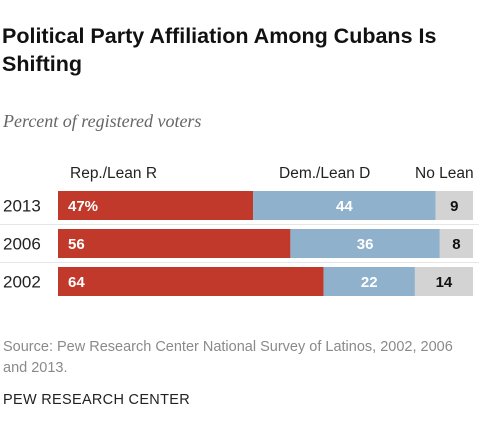 The height and width of the screenshot is (432, 479). Describe the element at coordinates (156, 205) in the screenshot. I see `bar-rep-2013` at that location.